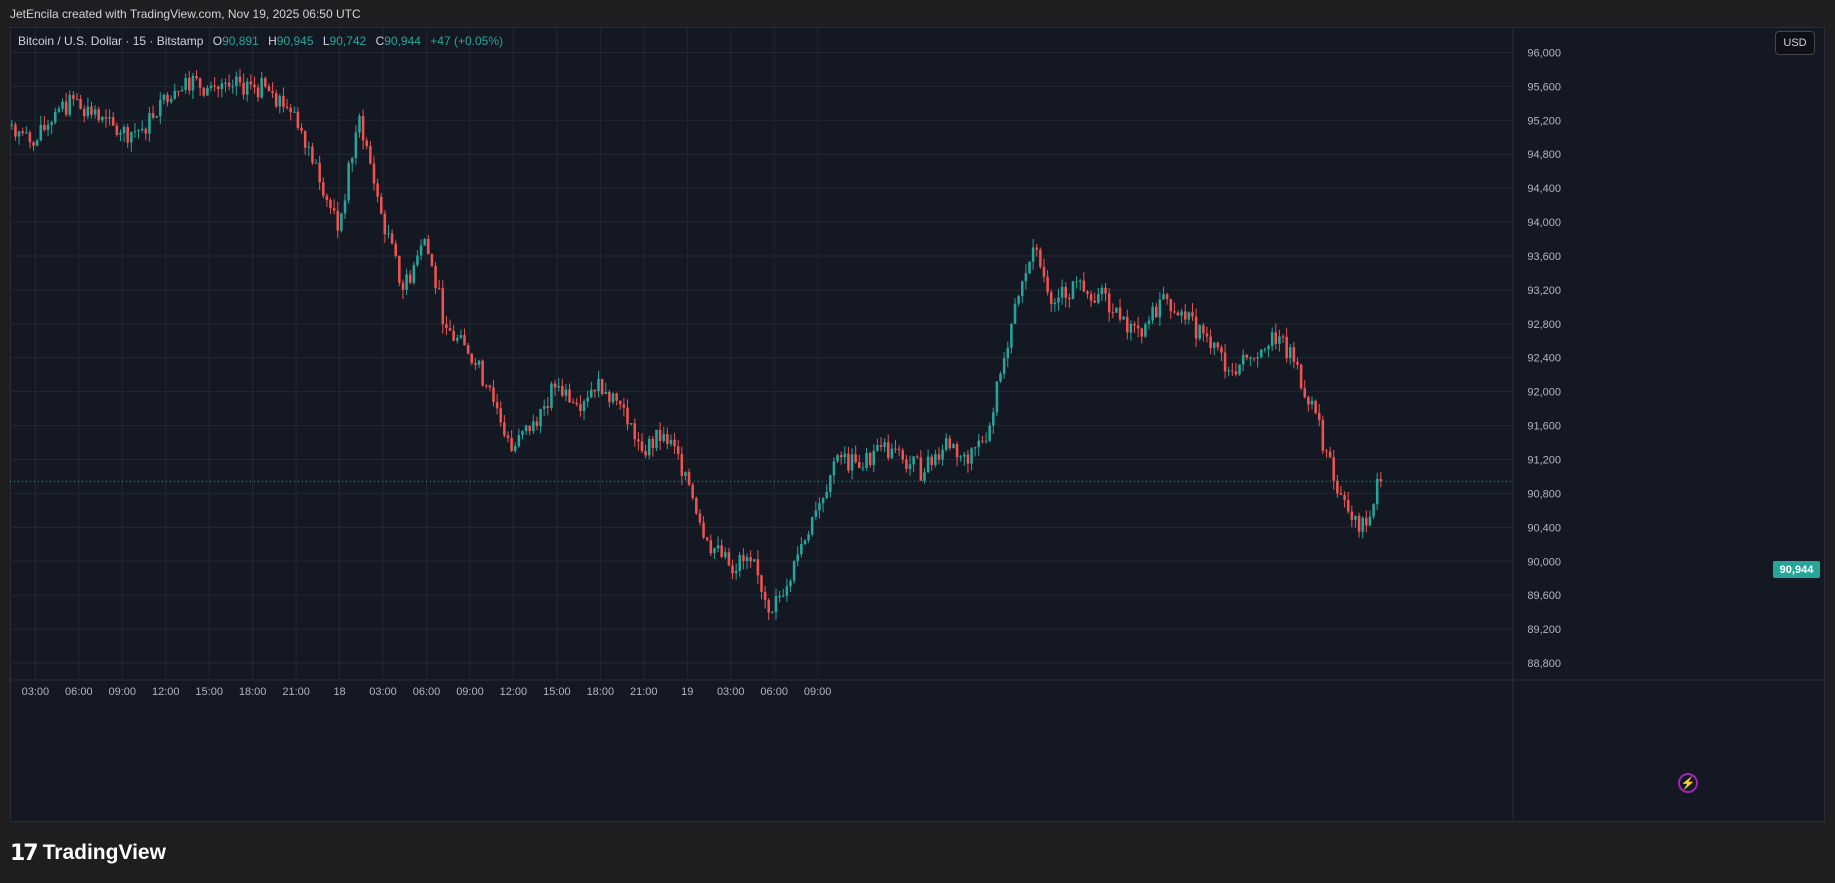 Image resolution: width=1835 pixels, height=883 pixels. I want to click on y-tick-label: 91,600, so click(1544, 427).